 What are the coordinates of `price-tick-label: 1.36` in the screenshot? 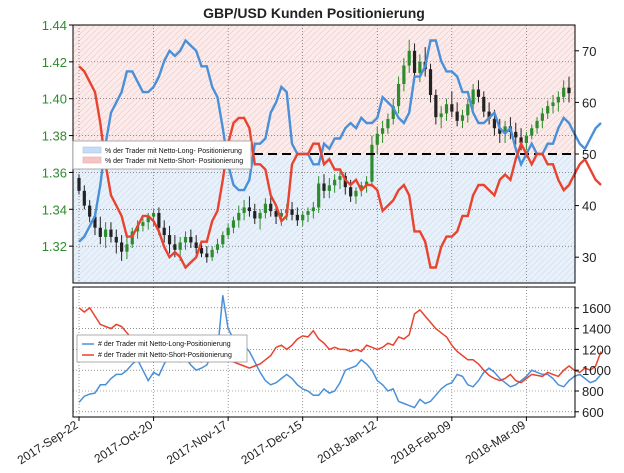 It's located at (54, 172).